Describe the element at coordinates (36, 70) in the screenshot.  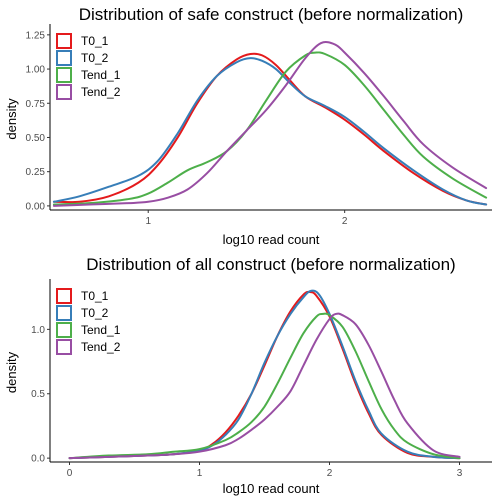
I see `y-tick-label: 1.00` at that location.